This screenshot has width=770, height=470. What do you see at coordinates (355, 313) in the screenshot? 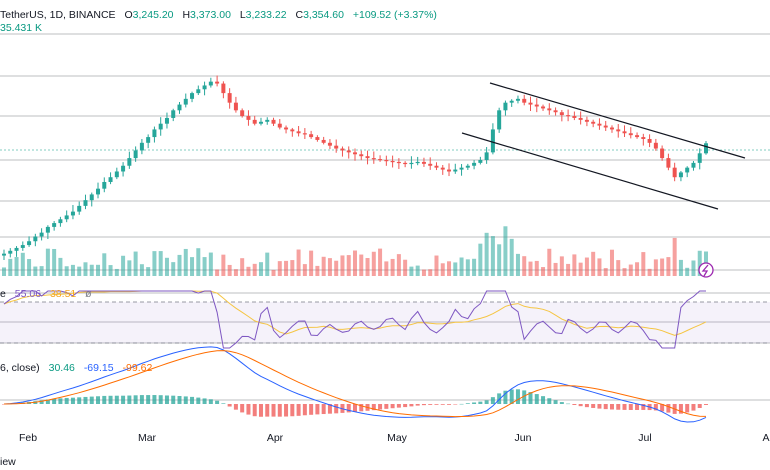
I see `rsi-ma-line` at bounding box center [355, 313].